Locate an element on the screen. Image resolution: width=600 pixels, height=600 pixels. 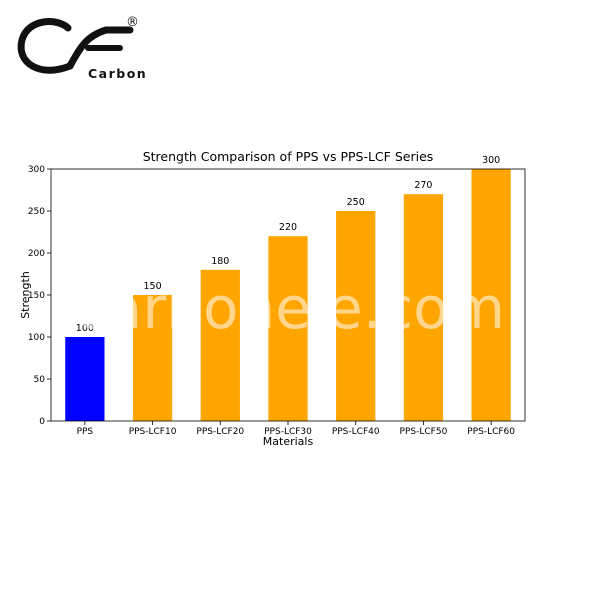
bar-pps-lcf50 is located at coordinates (423, 307).